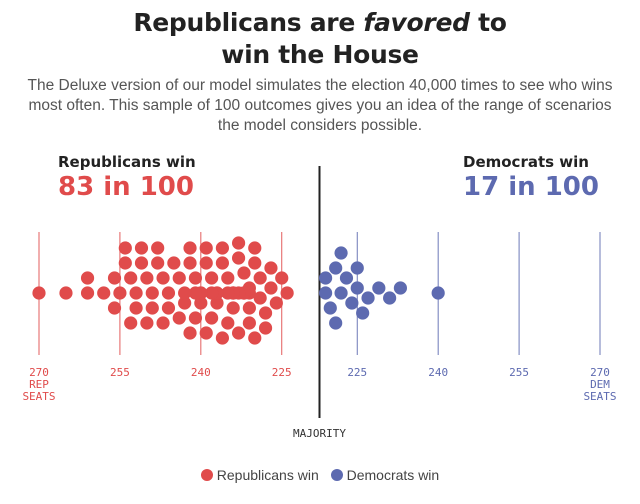  I want to click on legend-label-dem: Democrats win, so click(393, 475).